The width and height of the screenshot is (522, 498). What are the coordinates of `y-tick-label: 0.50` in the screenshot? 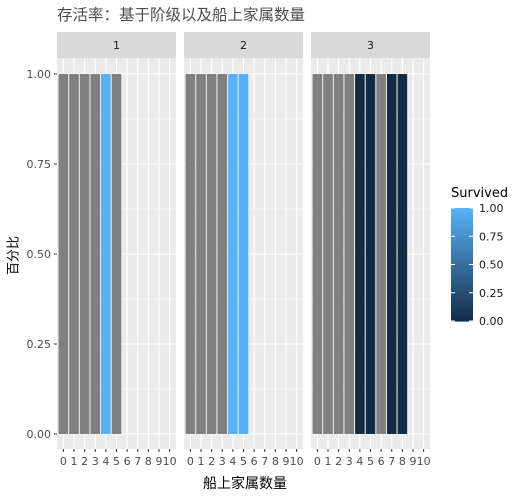 It's located at (39, 254).